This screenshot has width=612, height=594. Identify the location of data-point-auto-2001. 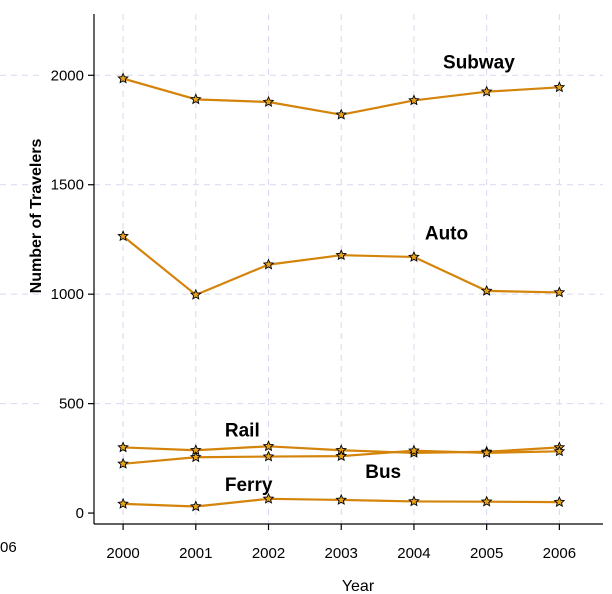
(195, 294).